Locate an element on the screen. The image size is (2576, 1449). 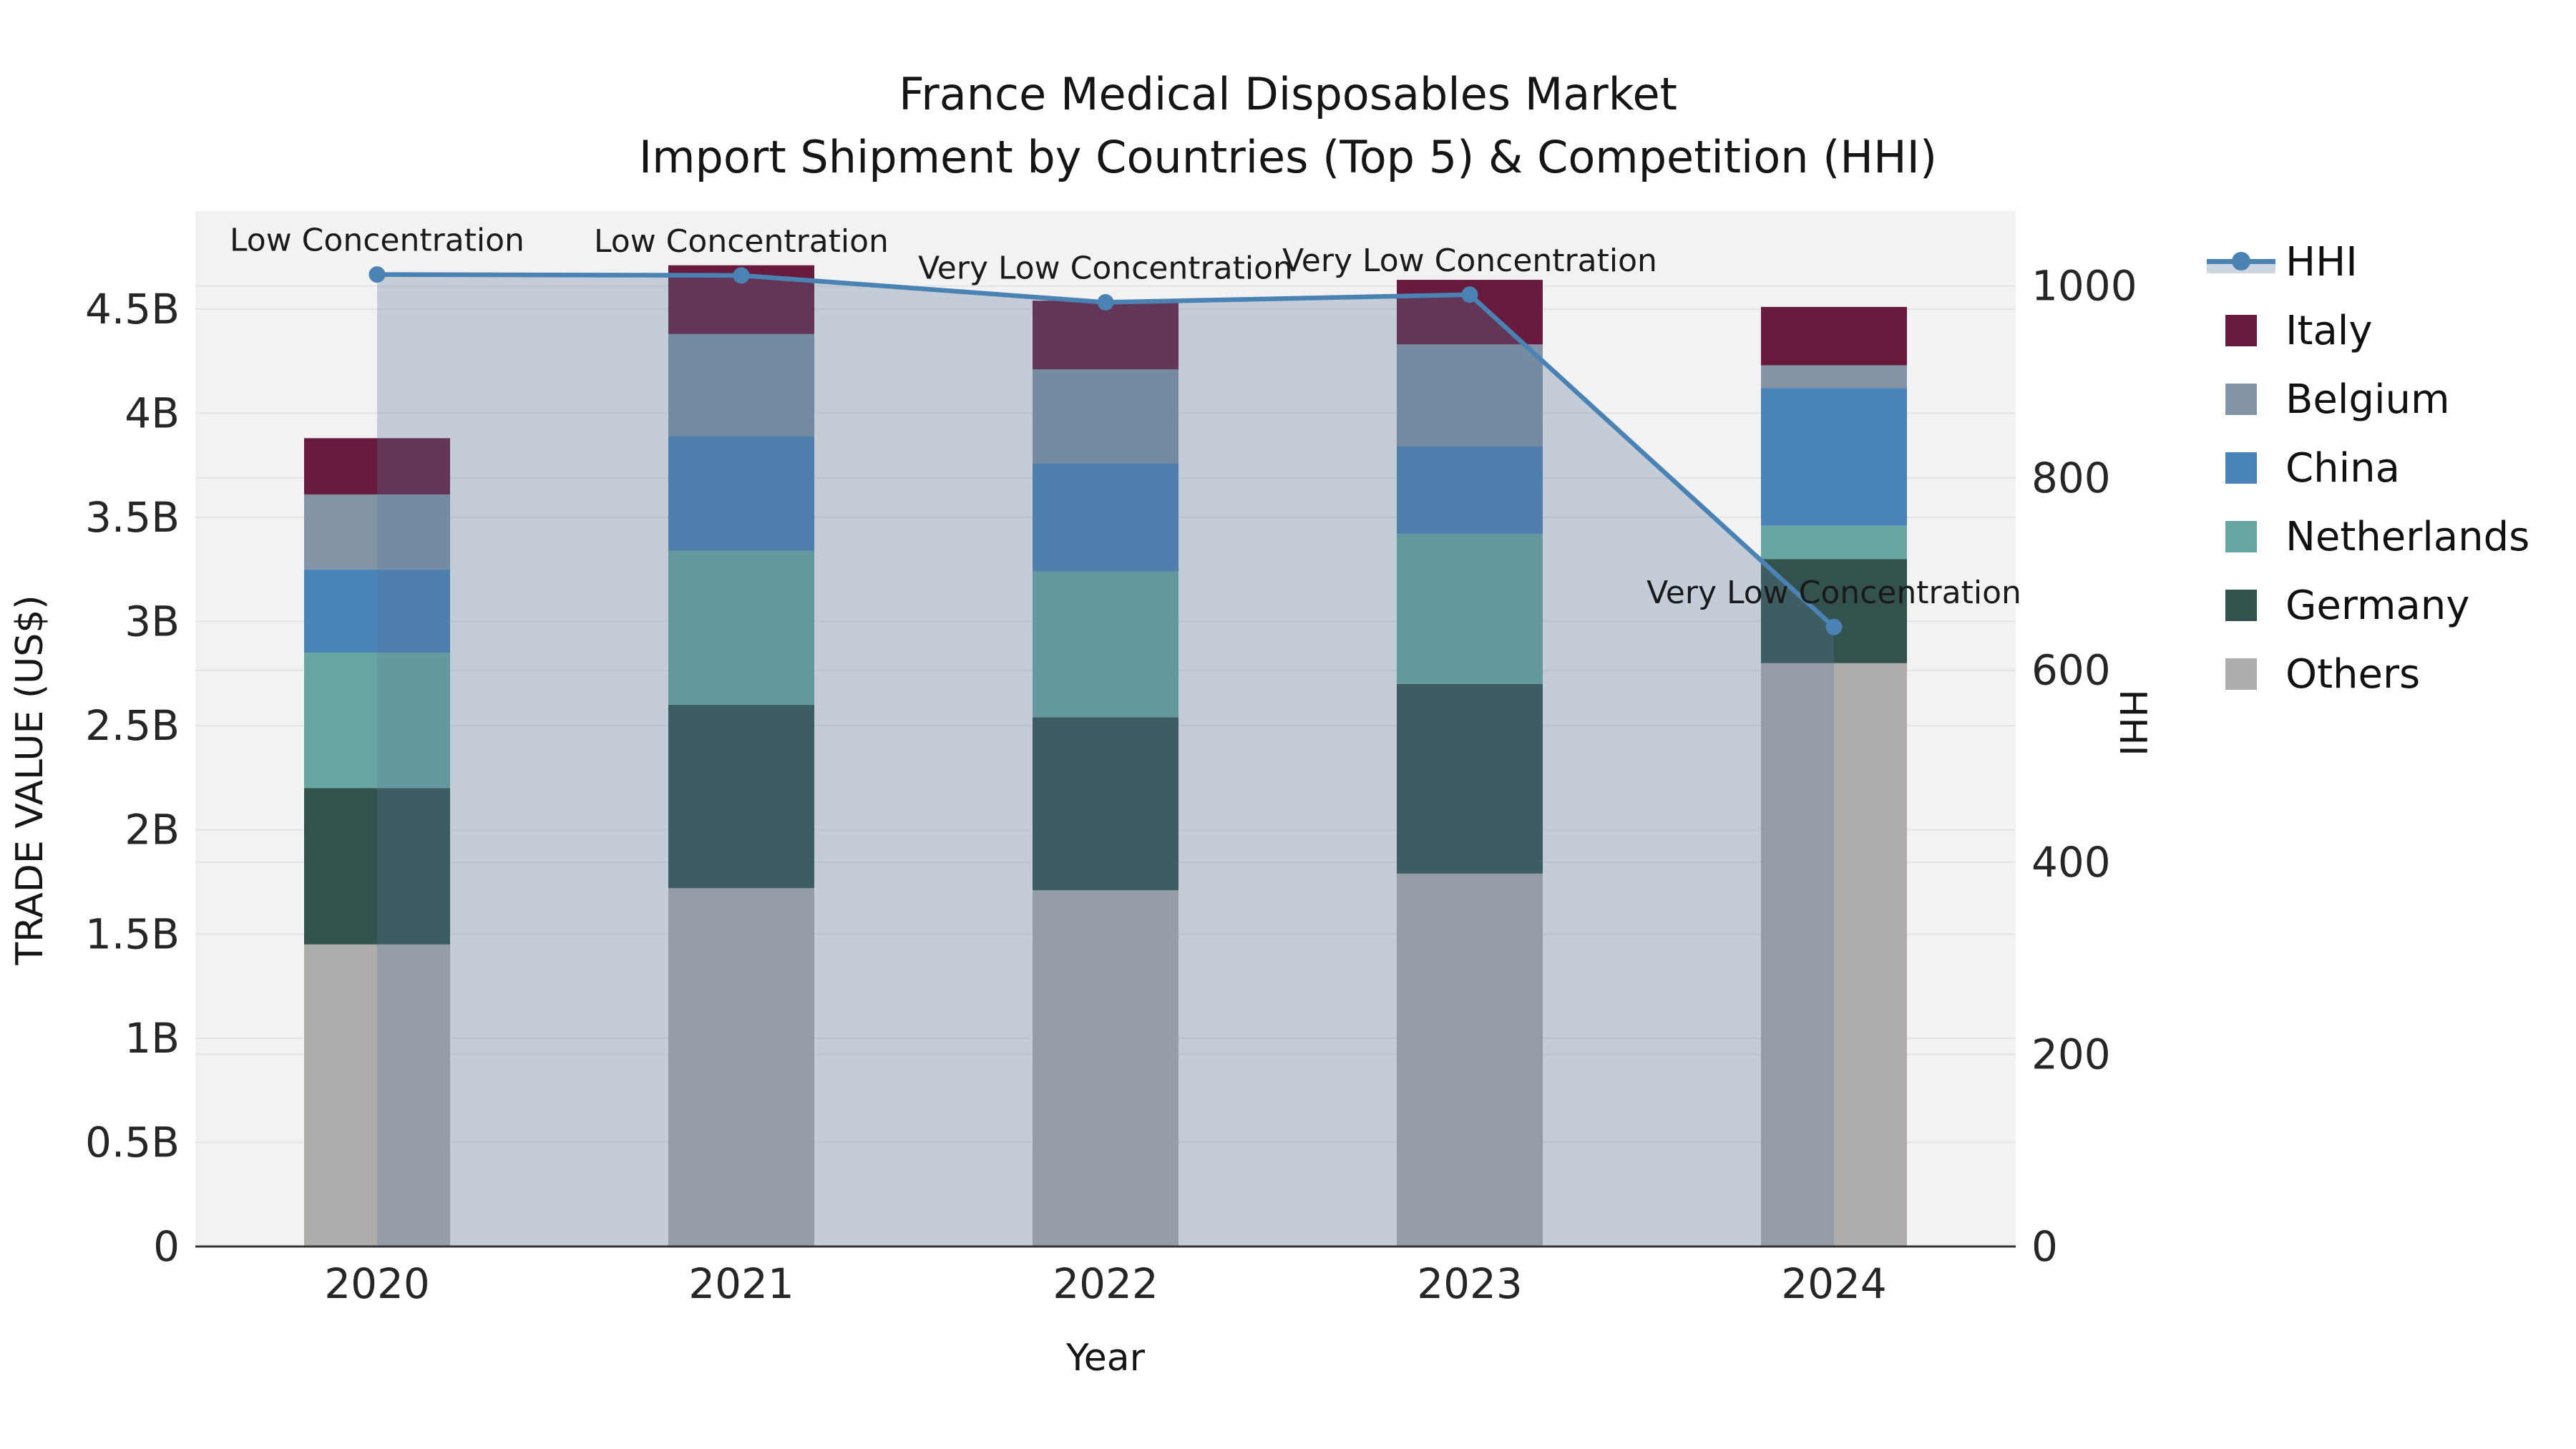
bar-segment-2024-germany is located at coordinates (1834, 611).